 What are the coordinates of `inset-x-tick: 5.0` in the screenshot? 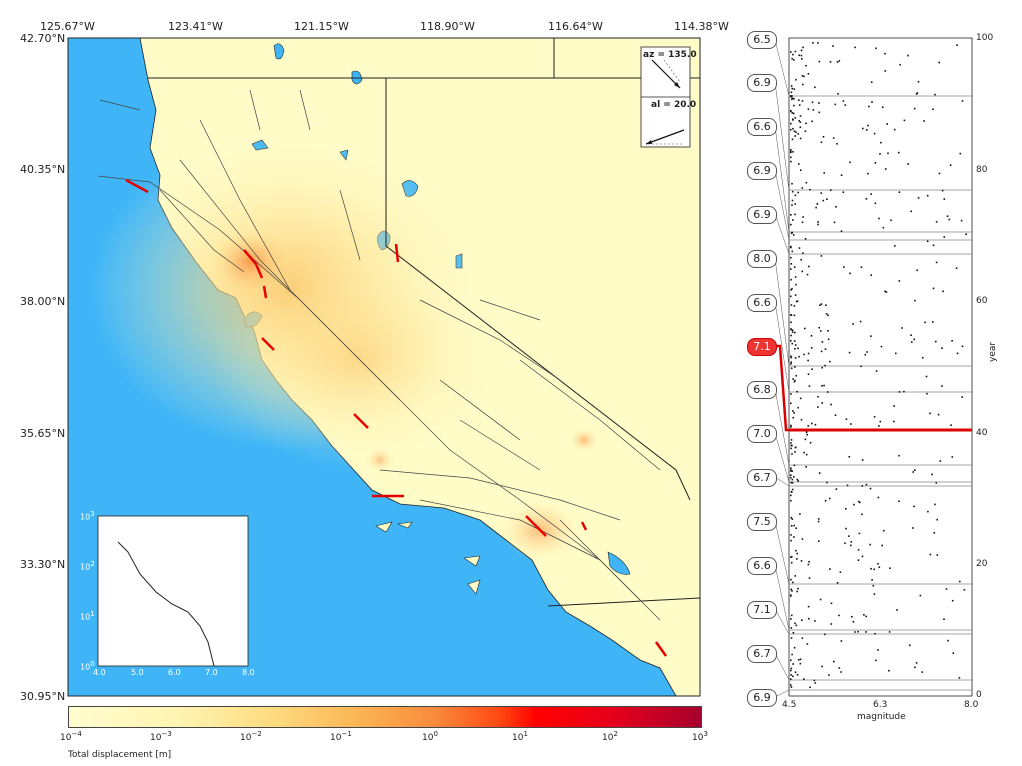 It's located at (137, 672).